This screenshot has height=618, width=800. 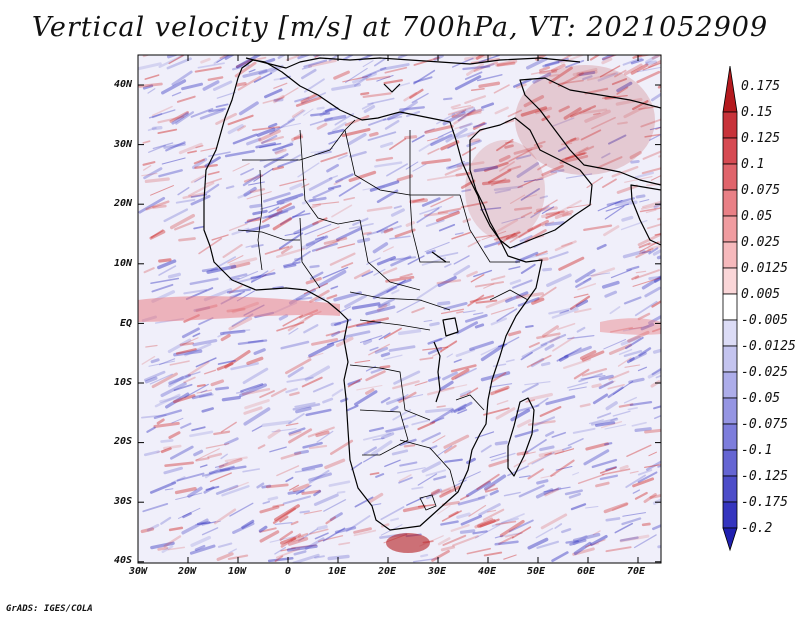 I want to click on arabia-convection, so click(x=505, y=190).